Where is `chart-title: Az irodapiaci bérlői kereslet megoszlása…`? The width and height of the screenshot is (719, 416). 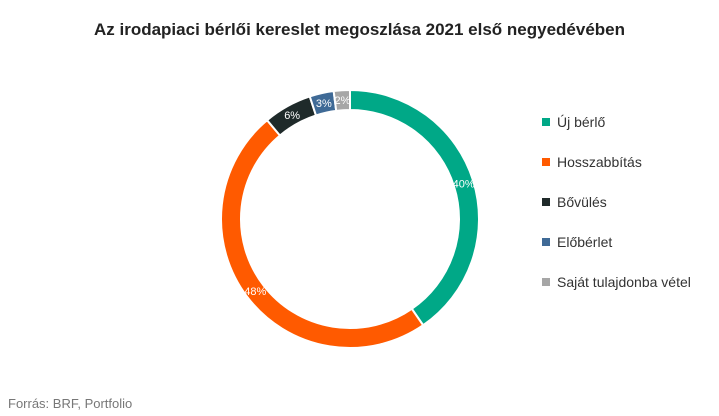 chart-title: Az irodapiaci bérlői kereslet megoszlása… is located at coordinates (359, 29).